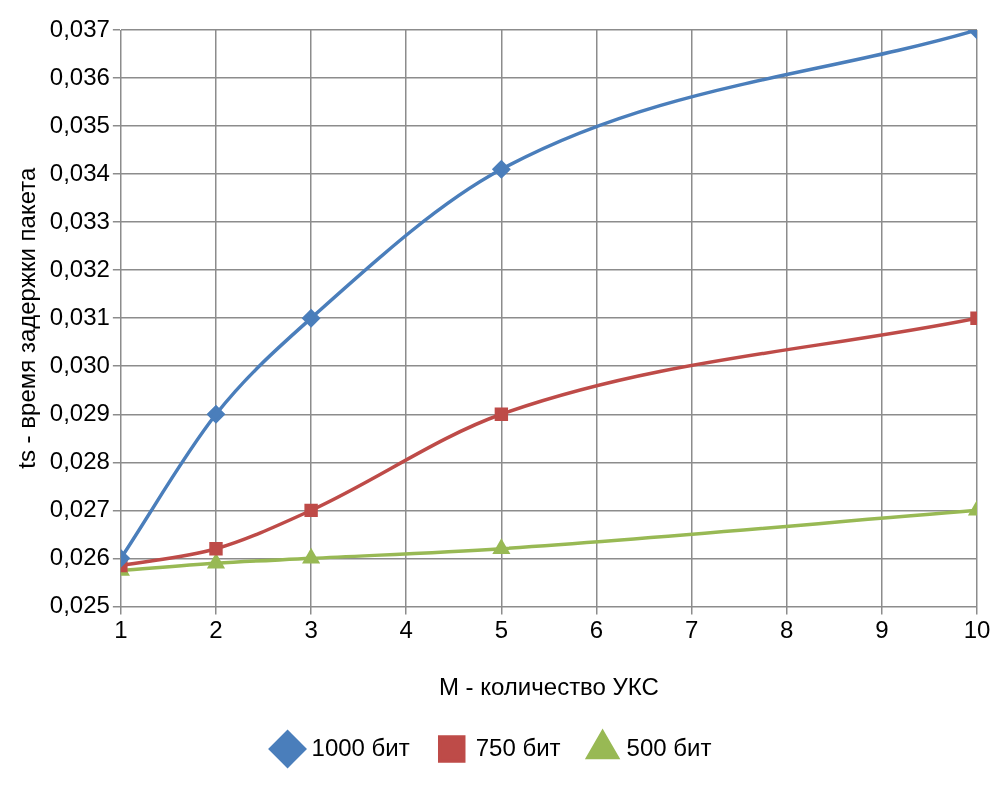 The height and width of the screenshot is (791, 1007). Describe the element at coordinates (691, 630) in the screenshot. I see `x-tick-label: 7` at that location.